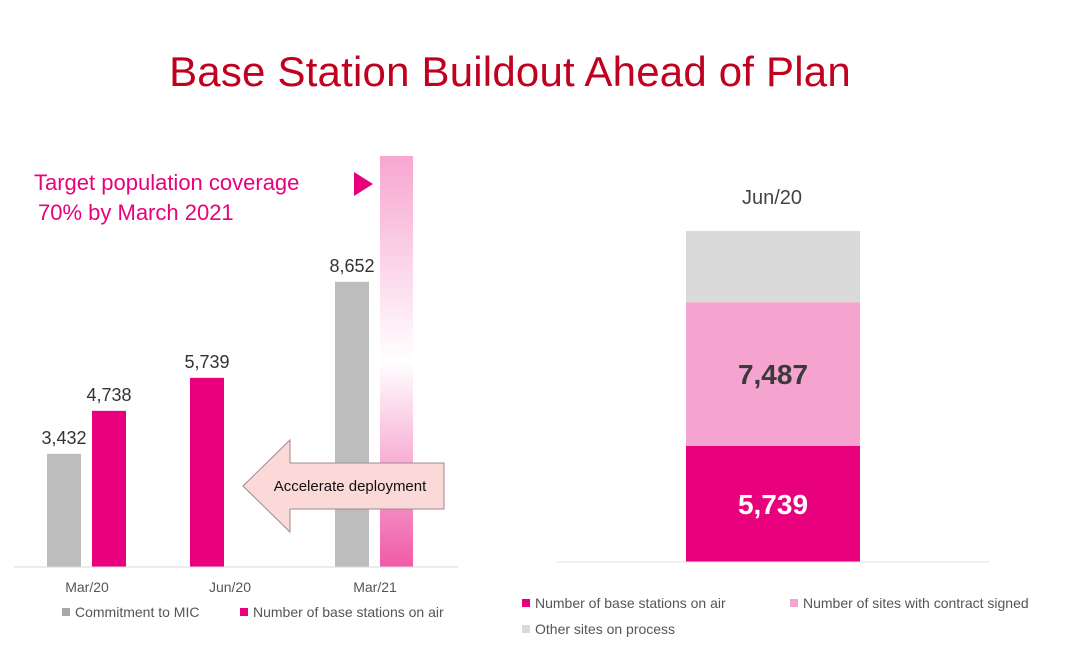 The image size is (1080, 651). Describe the element at coordinates (363, 184) in the screenshot. I see `note-pointer-icon` at that location.